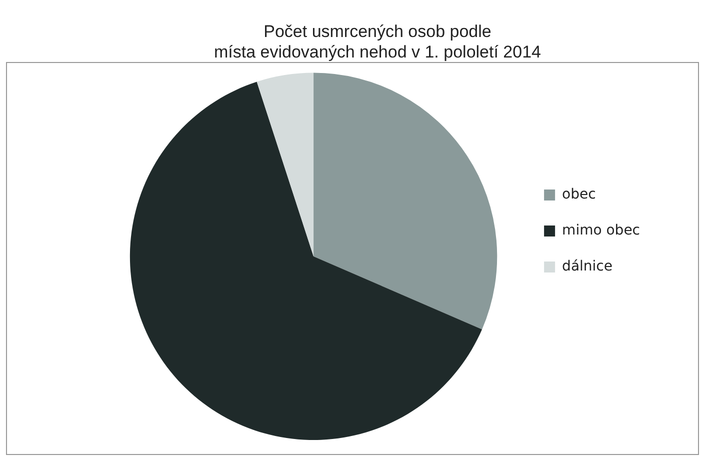  I want to click on legend-label: obec, so click(579, 194).